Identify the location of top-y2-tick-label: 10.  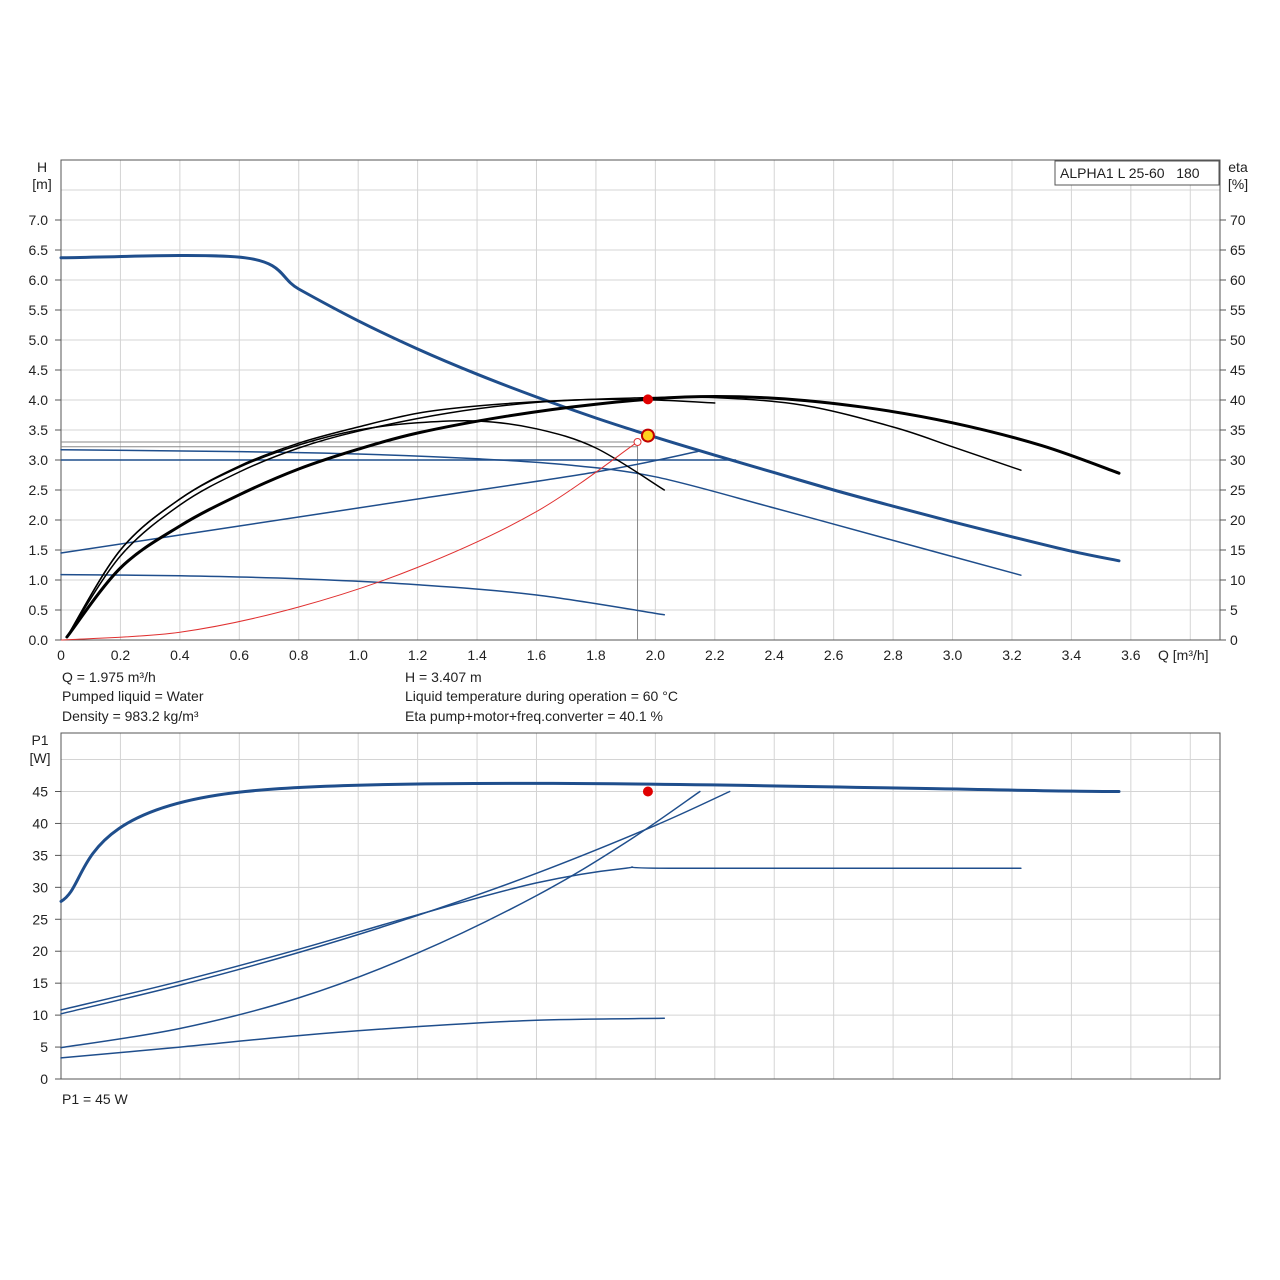
(1238, 580).